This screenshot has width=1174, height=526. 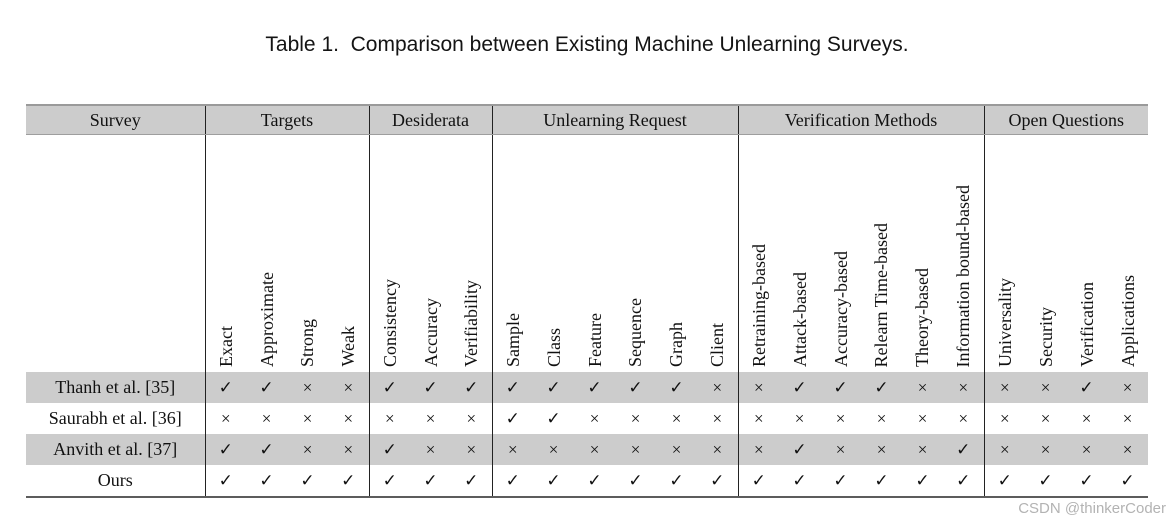 What do you see at coordinates (430, 119) in the screenshot?
I see `group-header: Desiderata` at bounding box center [430, 119].